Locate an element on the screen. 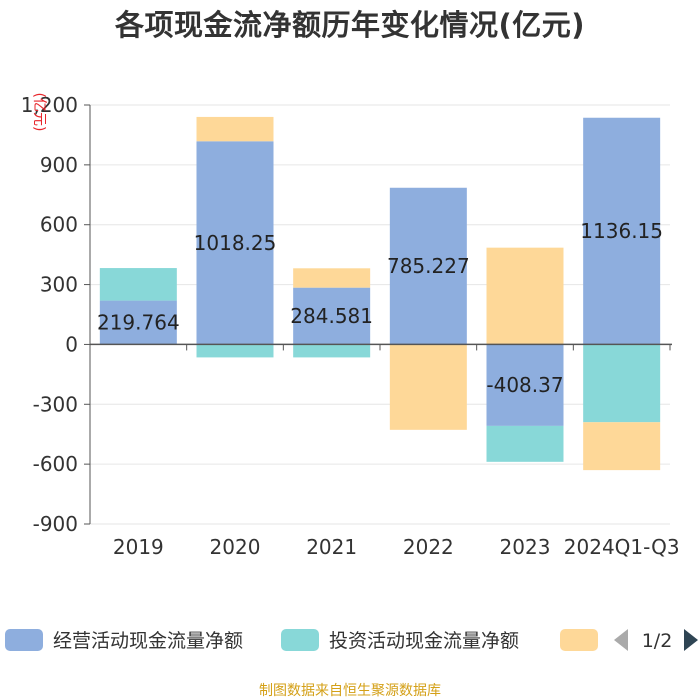  y-tick-label-1: 900 is located at coordinates (59, 165).